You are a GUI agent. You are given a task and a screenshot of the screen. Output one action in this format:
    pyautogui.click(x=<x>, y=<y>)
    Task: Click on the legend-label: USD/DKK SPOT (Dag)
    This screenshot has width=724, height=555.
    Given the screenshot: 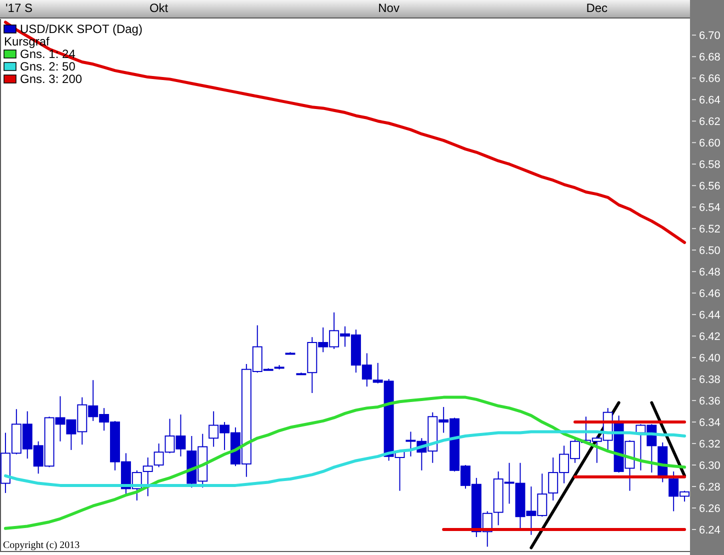 What is the action you would take?
    pyautogui.click(x=81, y=29)
    